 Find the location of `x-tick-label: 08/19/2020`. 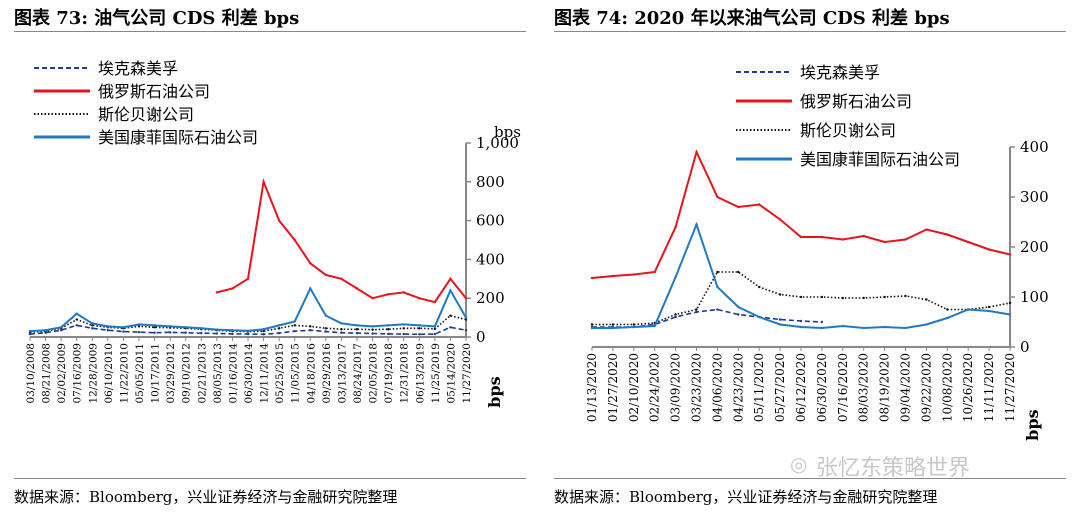

x-tick-label: 08/19/2020 is located at coordinates (885, 387).